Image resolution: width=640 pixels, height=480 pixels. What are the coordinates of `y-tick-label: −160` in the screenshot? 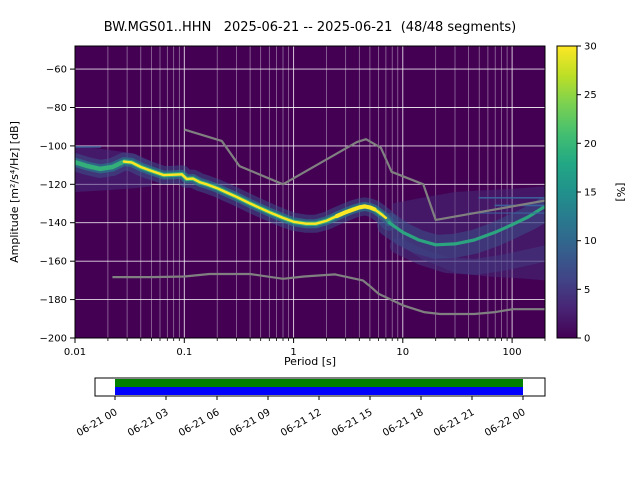 It's located at (53, 262).